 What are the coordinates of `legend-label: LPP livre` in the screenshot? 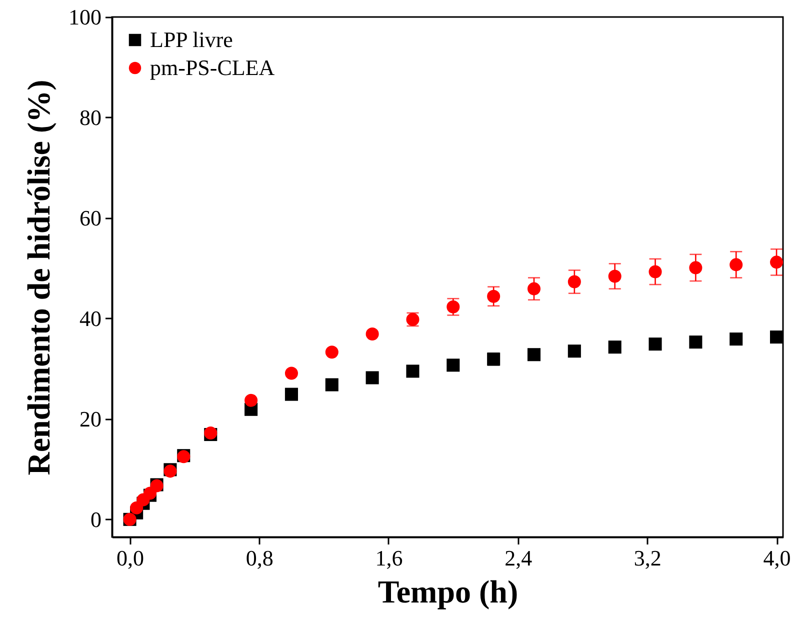 It's located at (191, 39).